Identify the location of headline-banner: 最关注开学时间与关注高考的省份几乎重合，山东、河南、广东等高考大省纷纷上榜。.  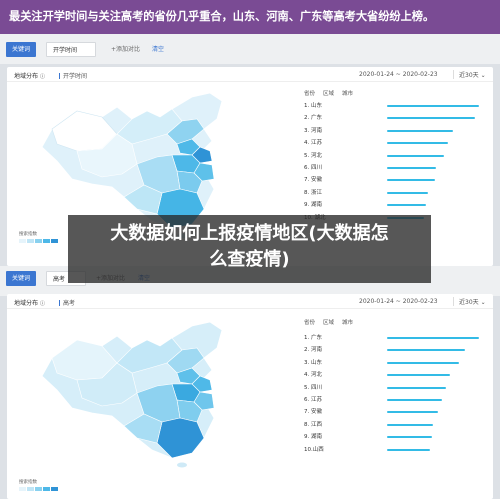
(250, 17).